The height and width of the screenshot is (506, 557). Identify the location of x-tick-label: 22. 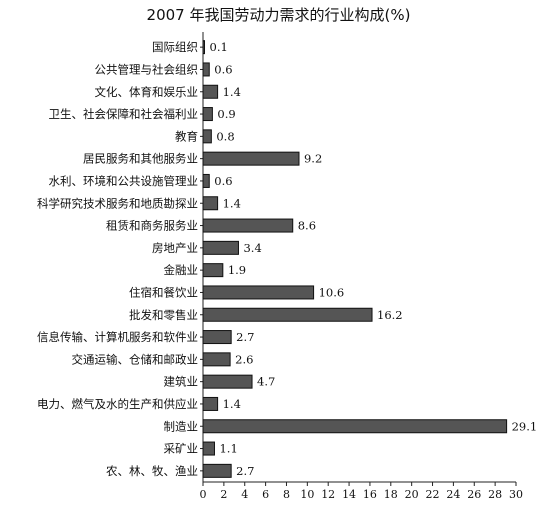
(433, 494).